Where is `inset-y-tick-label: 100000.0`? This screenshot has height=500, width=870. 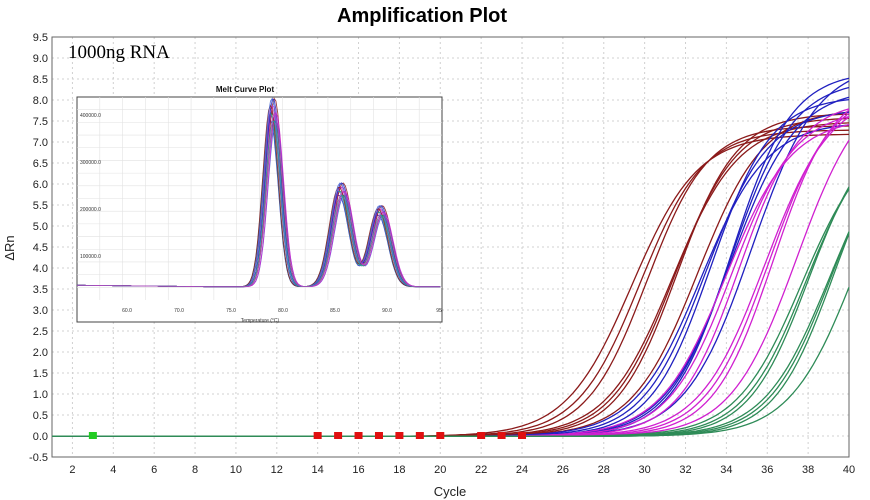
inset-y-tick-label: 100000.0 is located at coordinates (90, 257).